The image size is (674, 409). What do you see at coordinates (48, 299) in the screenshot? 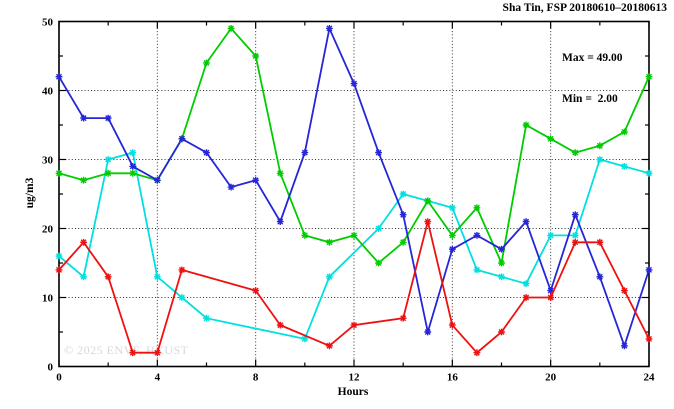
I see `y-tick-label: 10` at bounding box center [48, 299].